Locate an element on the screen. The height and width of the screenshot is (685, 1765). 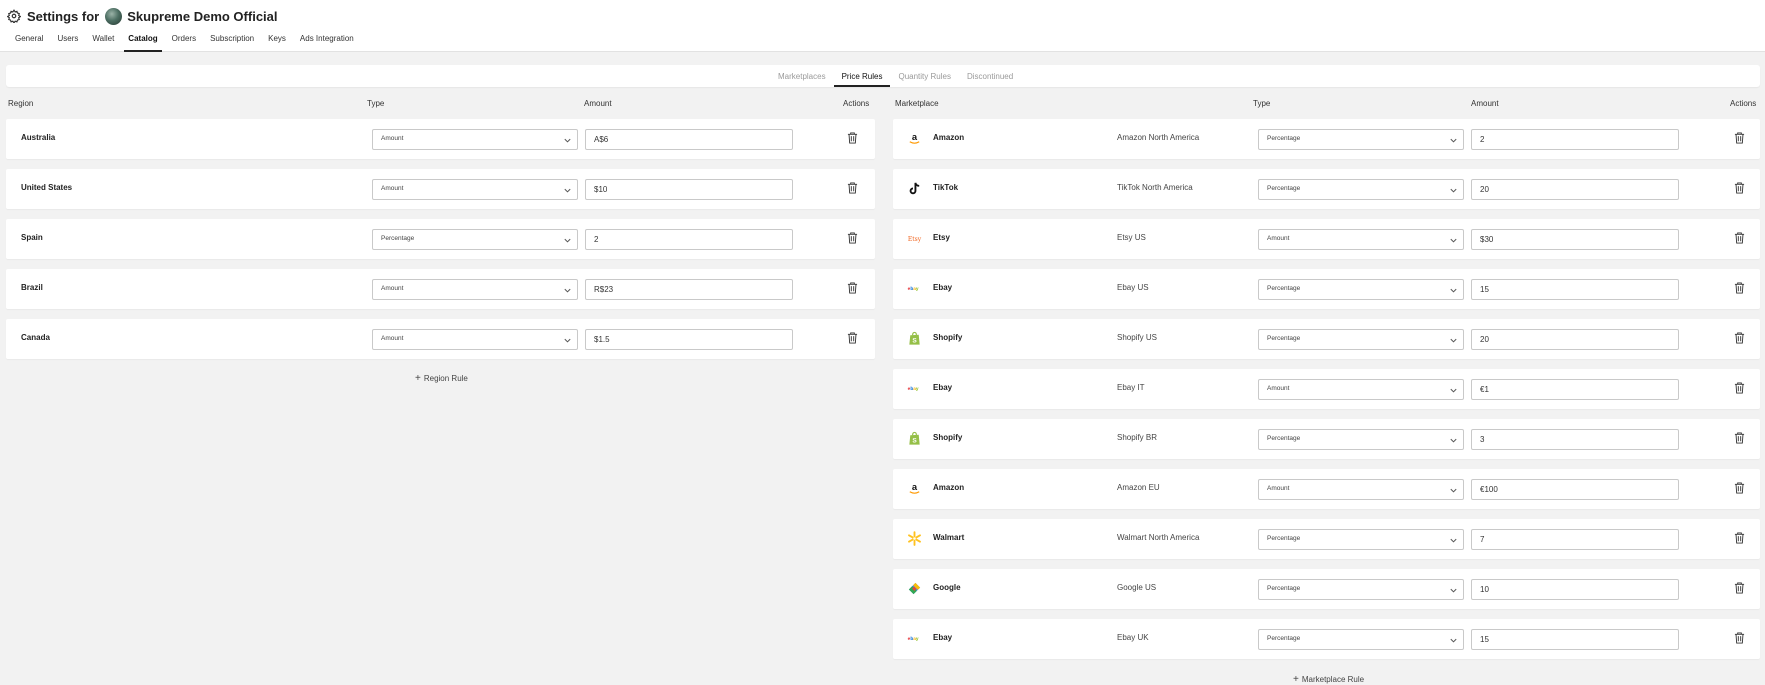
nav-tab-catalog: Catalog is located at coordinates (143, 43).